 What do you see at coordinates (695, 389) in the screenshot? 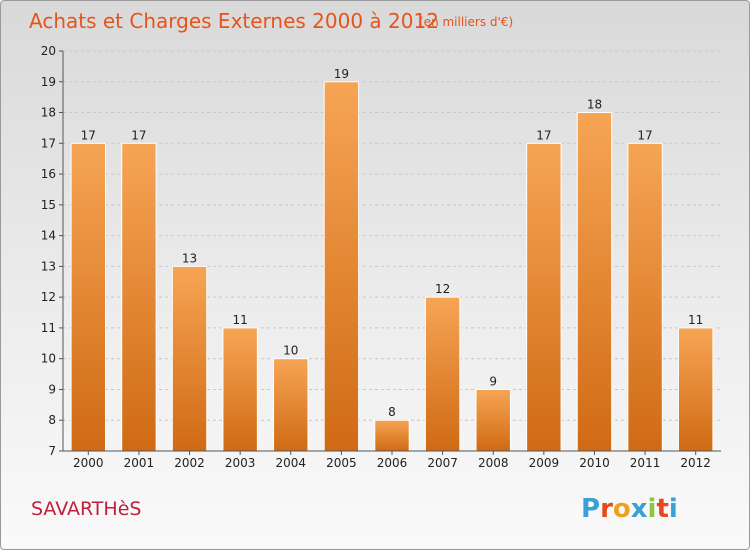
I see `bar-2012` at bounding box center [695, 389].